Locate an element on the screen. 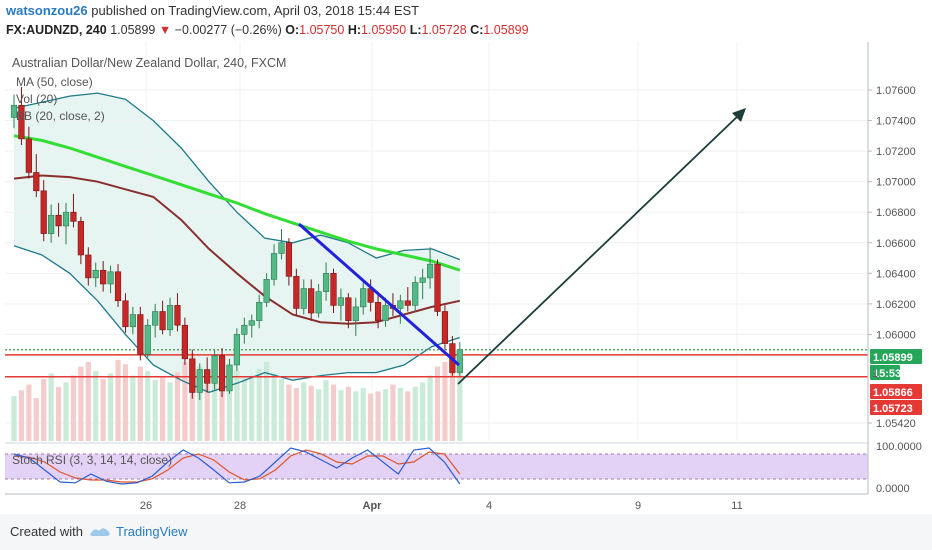 This screenshot has width=932, height=550. symbol-label: FX:AUDNZD, 240 is located at coordinates (56, 30).